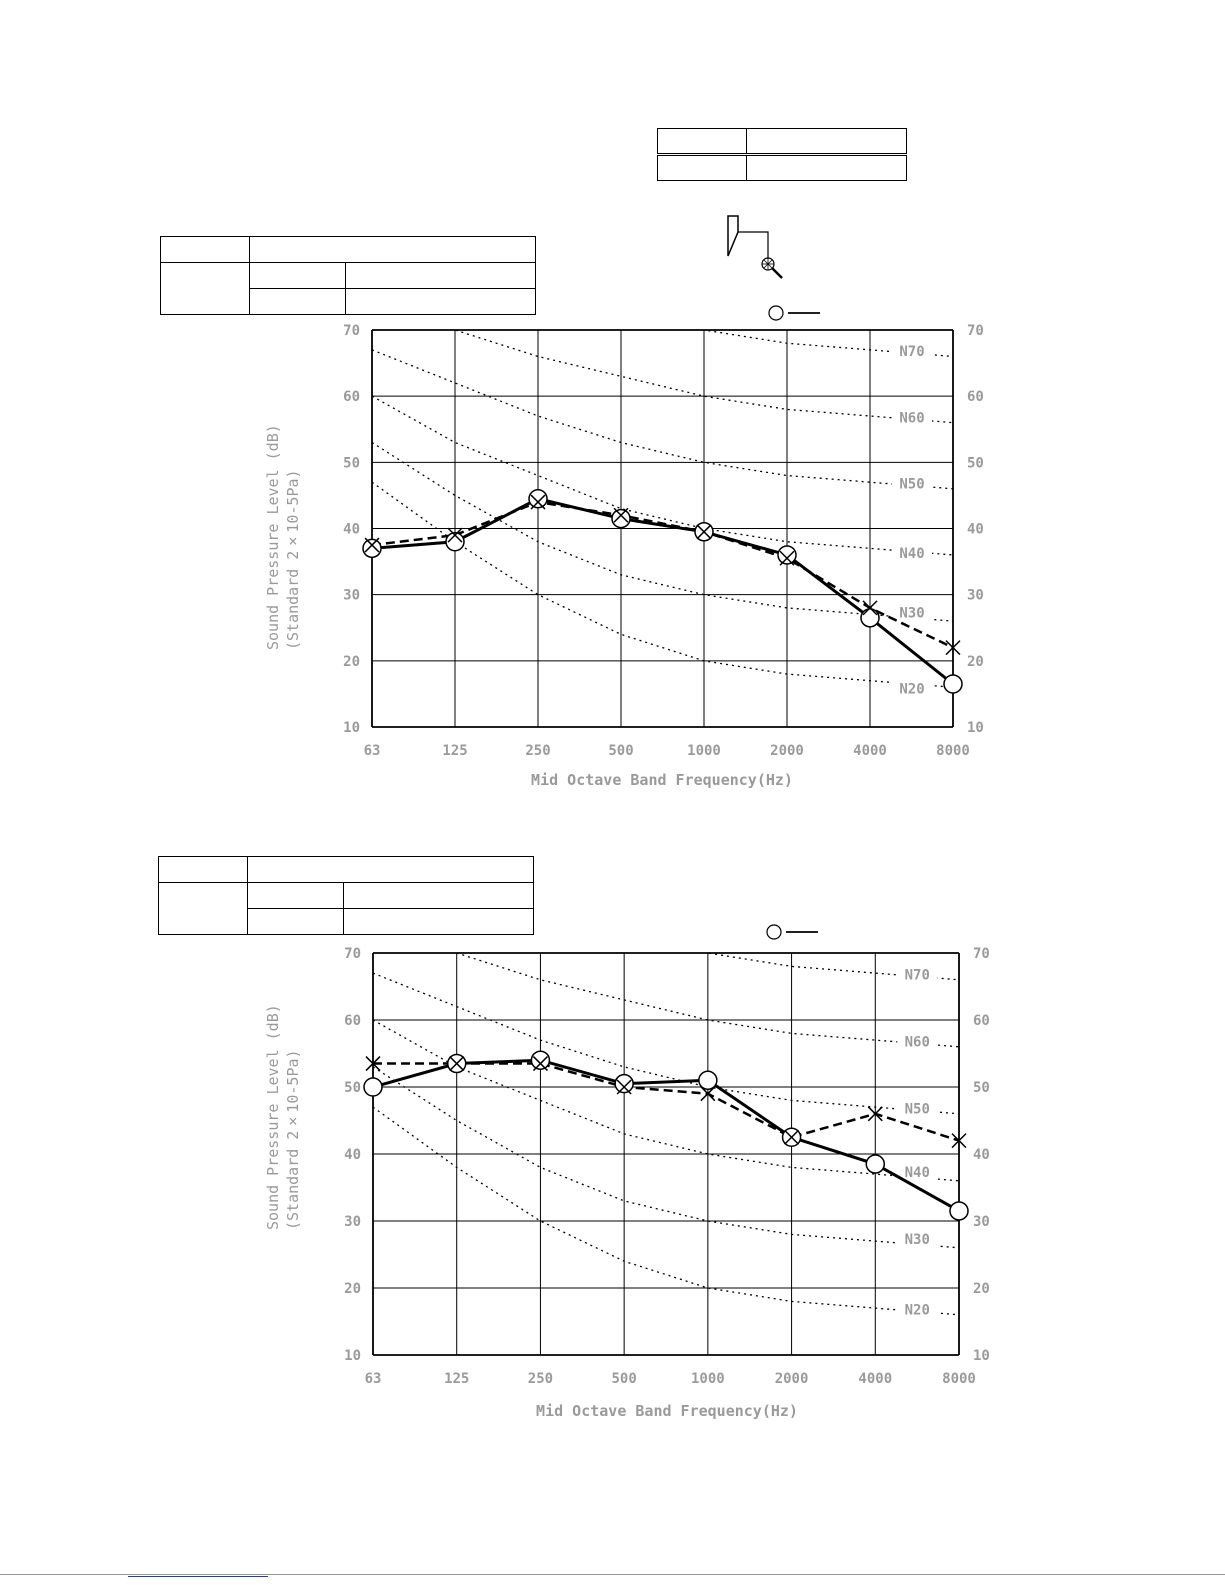 The width and height of the screenshot is (1225, 1585). Describe the element at coordinates (782, 154) in the screenshot. I see `info-table-top-right` at that location.